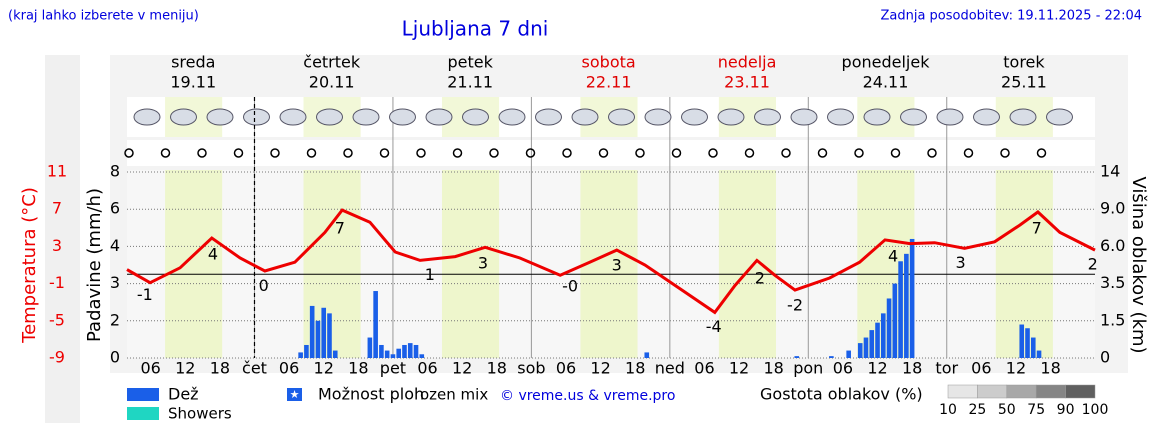 This screenshot has height=447, width=1152. I want to click on y2-tick-label: 14, so click(1110, 171).